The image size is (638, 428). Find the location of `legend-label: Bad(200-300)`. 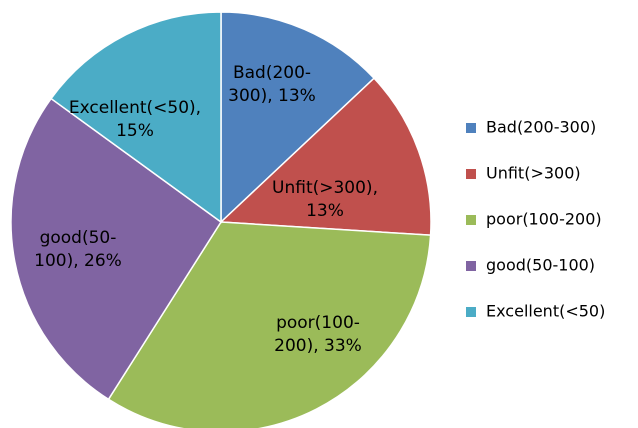

legend-label: Bad(200-300) is located at coordinates (541, 127).